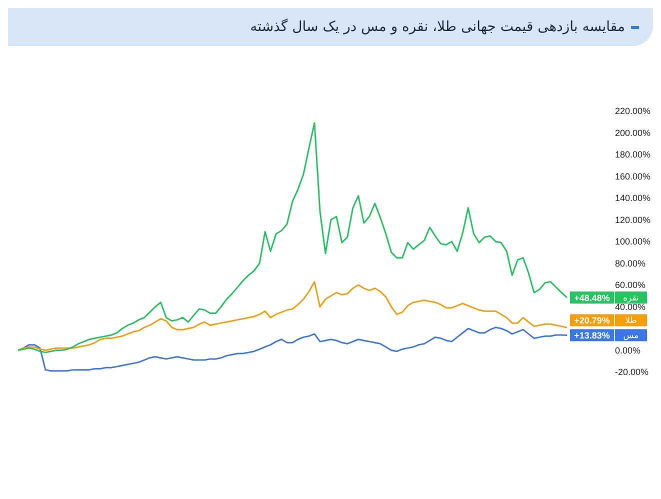 The width and height of the screenshot is (661, 499). Describe the element at coordinates (633, 176) in the screenshot. I see `y-tick-label: 160.00%` at that location.